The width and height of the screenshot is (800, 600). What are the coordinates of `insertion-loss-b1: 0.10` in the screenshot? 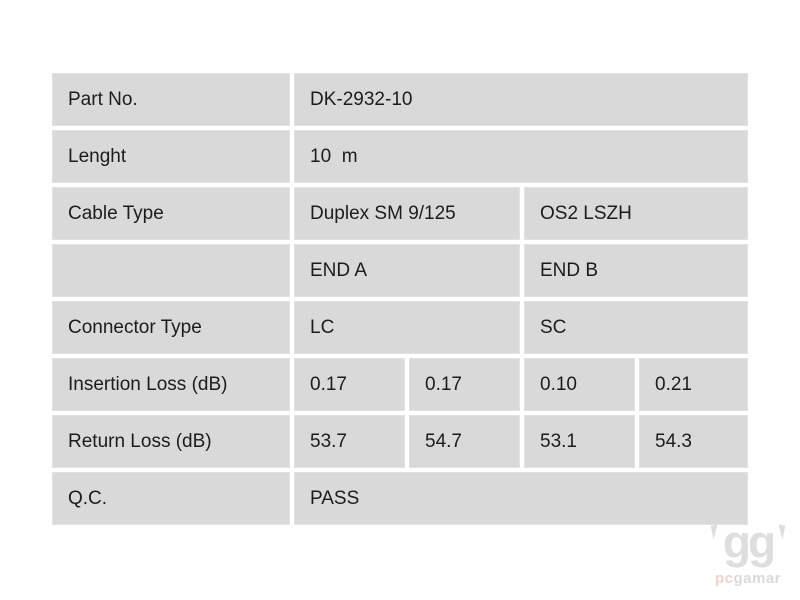 It's located at (579, 384).